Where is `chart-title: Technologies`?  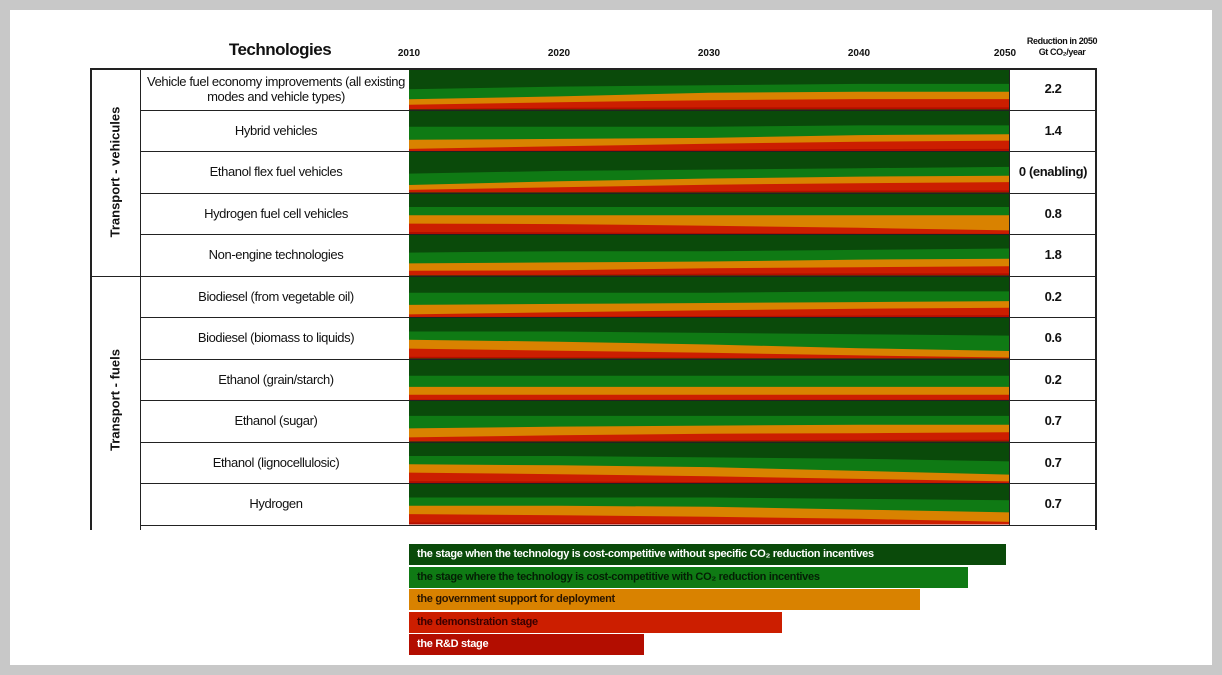 chart-title: Technologies is located at coordinates (280, 49).